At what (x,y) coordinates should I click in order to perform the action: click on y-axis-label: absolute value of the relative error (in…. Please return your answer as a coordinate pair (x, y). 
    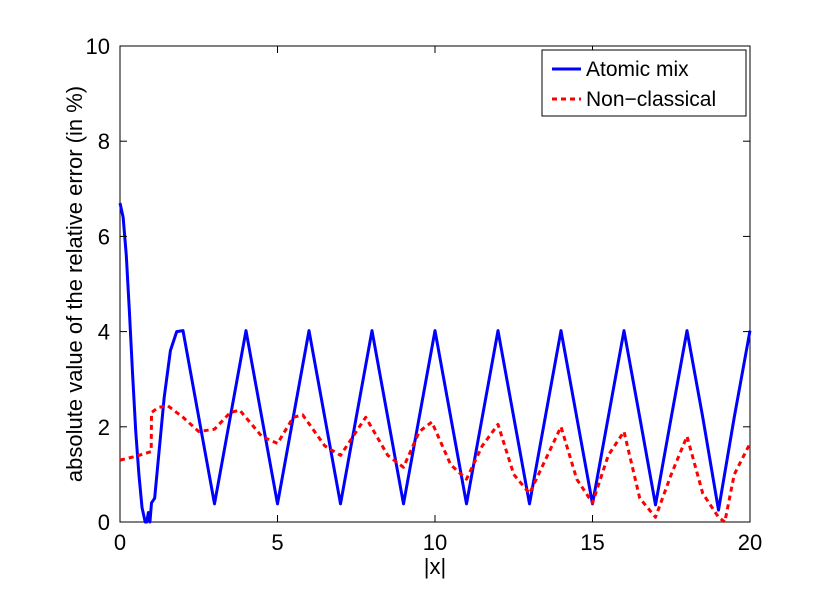
    Looking at the image, I should click on (74, 284).